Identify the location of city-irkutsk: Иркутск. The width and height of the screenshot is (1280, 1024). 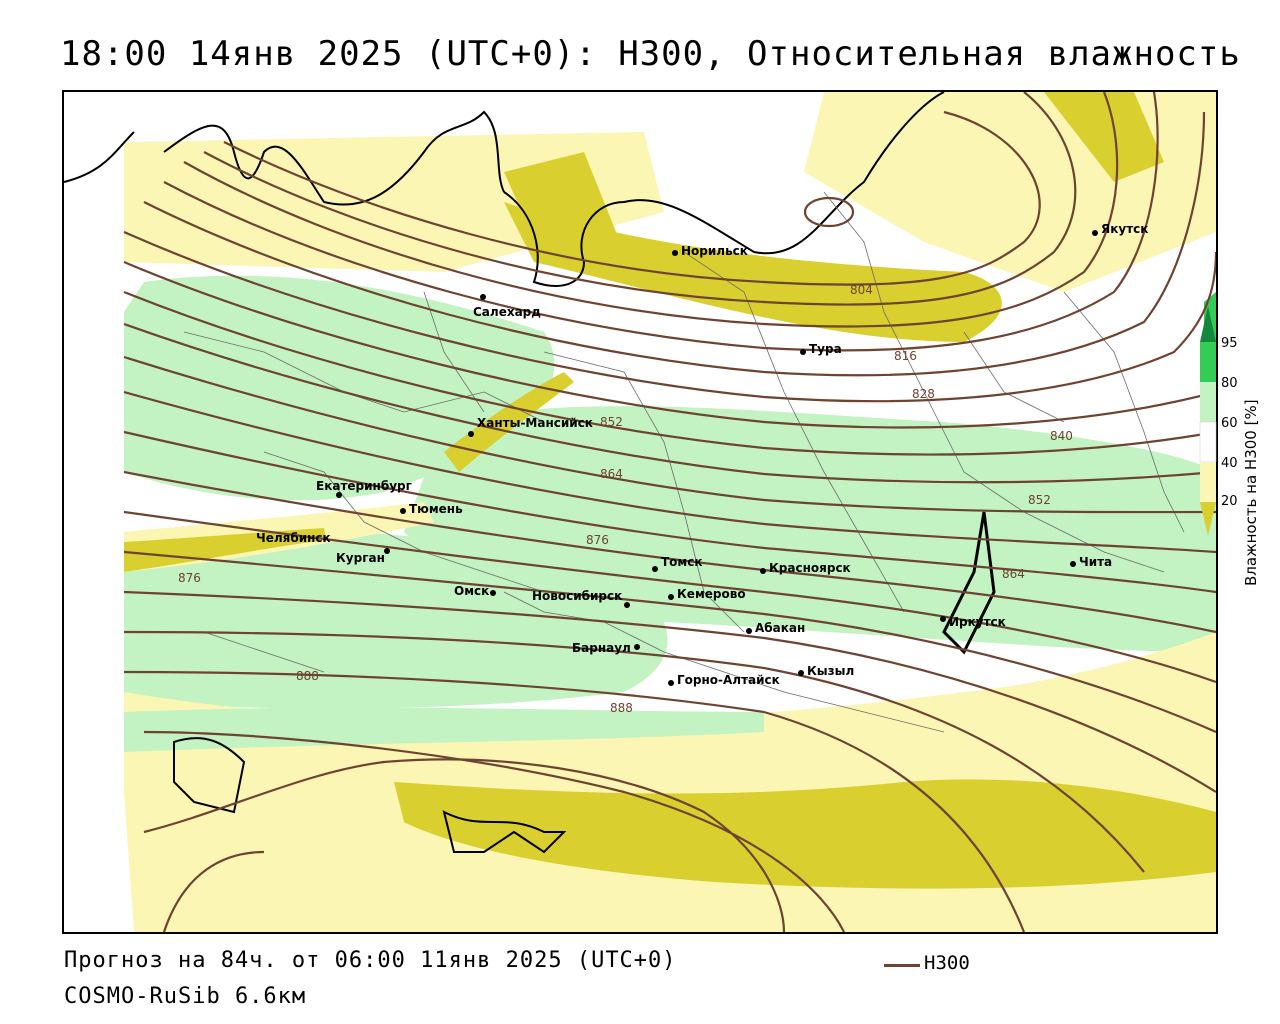
(977, 622).